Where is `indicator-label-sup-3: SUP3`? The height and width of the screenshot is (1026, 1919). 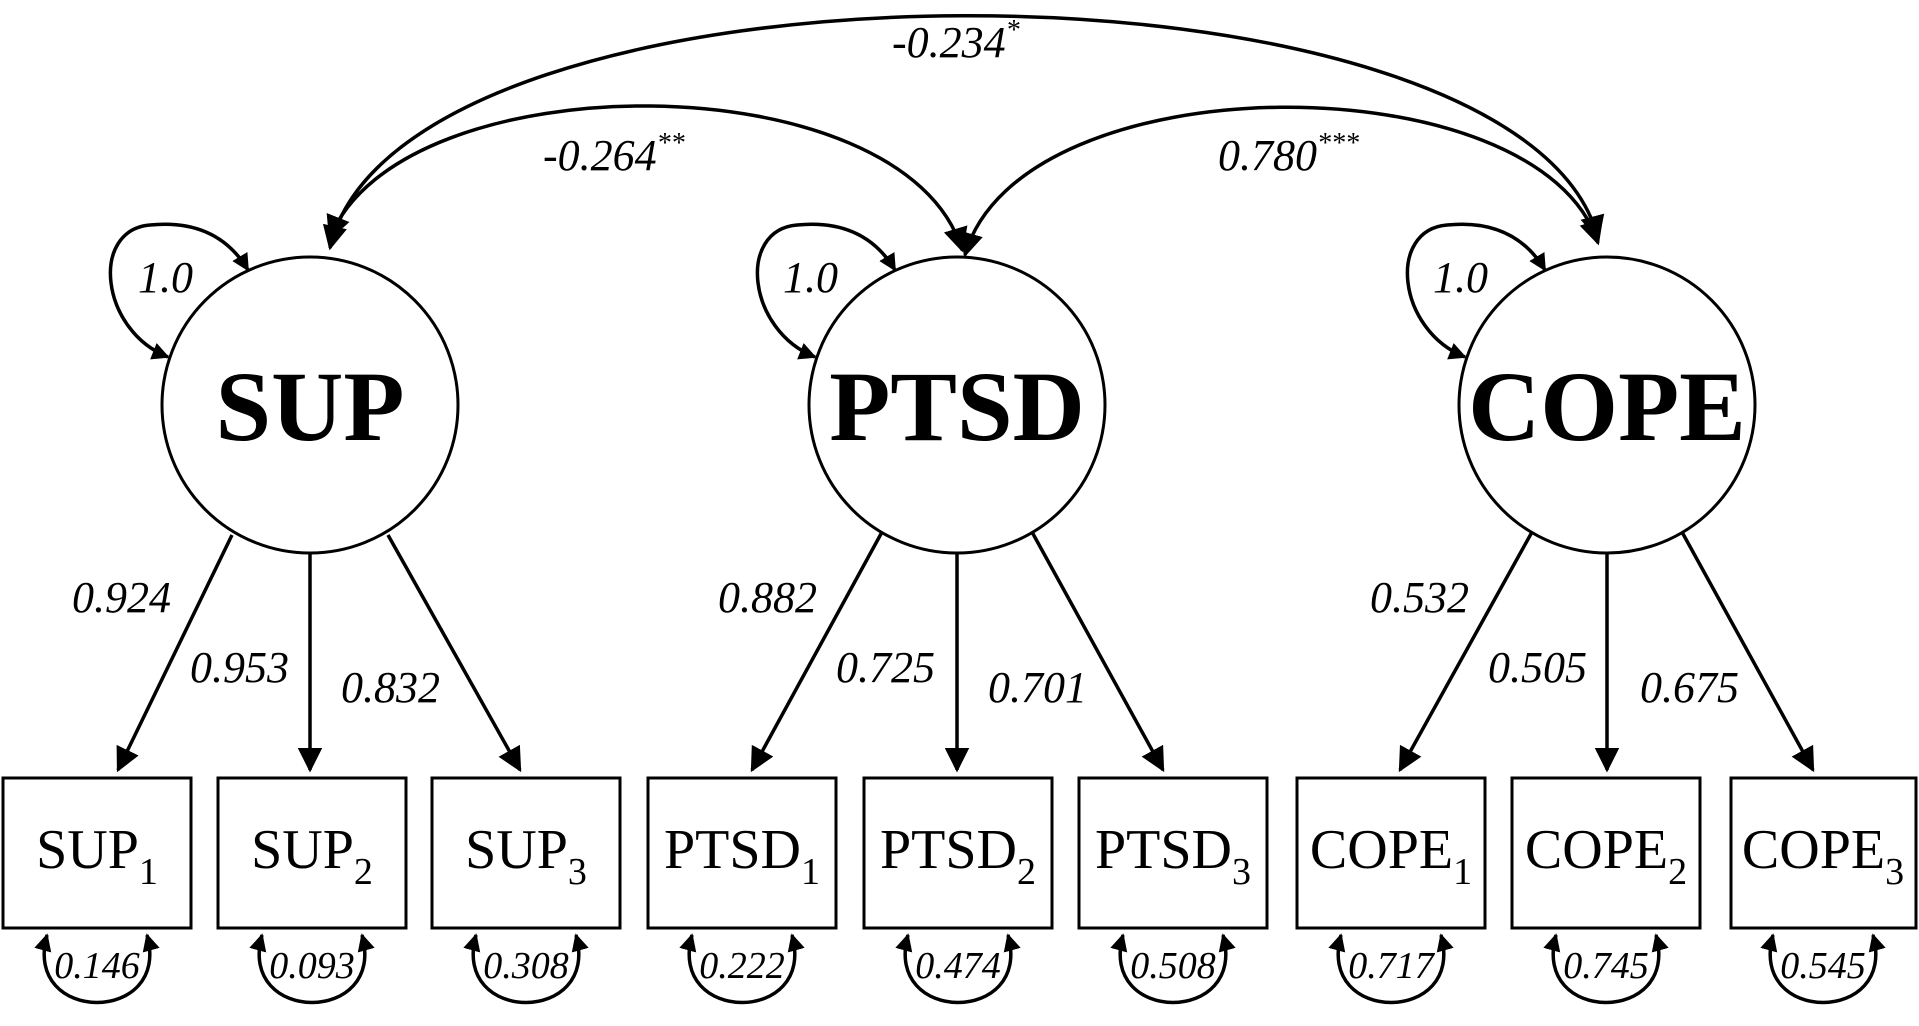
indicator-label-sup-3: SUP3 is located at coordinates (526, 856).